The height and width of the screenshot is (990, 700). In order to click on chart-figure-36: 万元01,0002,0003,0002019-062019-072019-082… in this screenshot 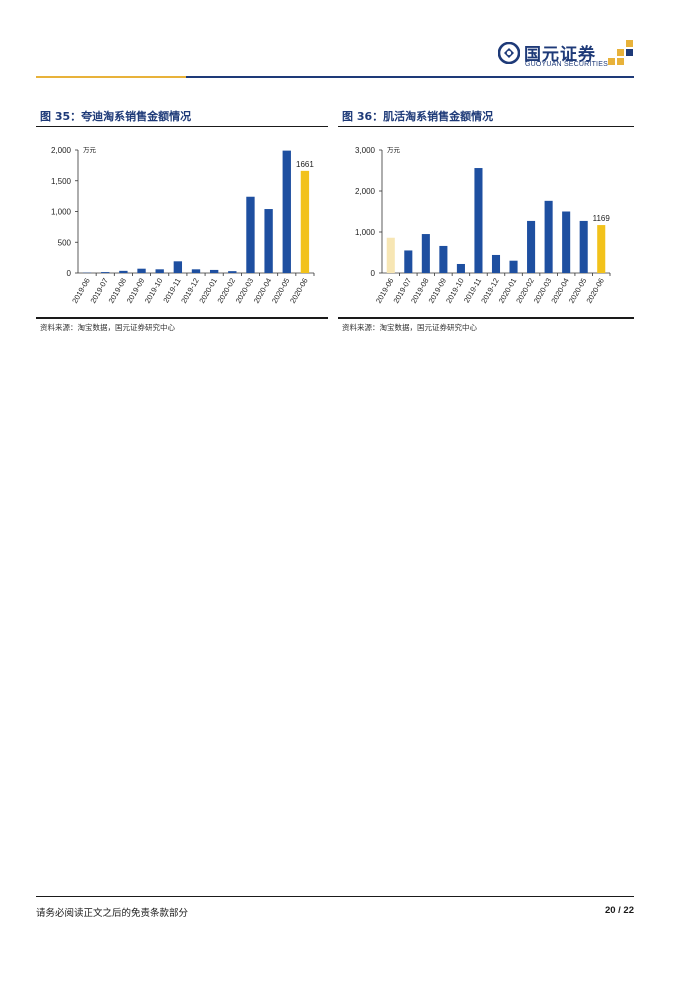, I will do `click(483, 225)`.